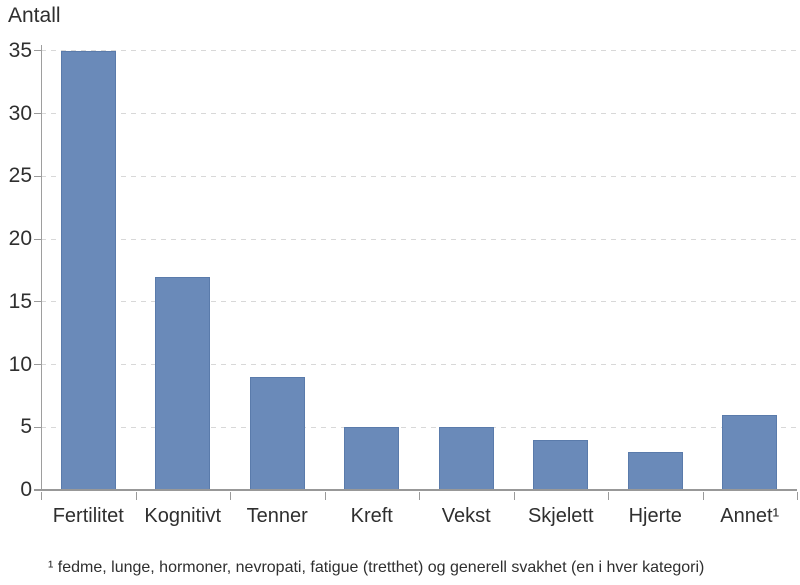  I want to click on y-axis-title: Antall, so click(34, 15).